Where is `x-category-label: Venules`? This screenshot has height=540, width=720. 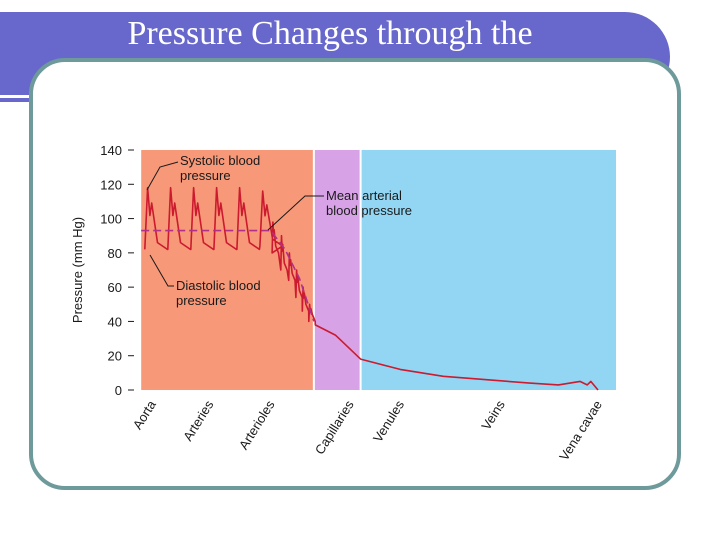 x-category-label: Venules is located at coordinates (389, 421).